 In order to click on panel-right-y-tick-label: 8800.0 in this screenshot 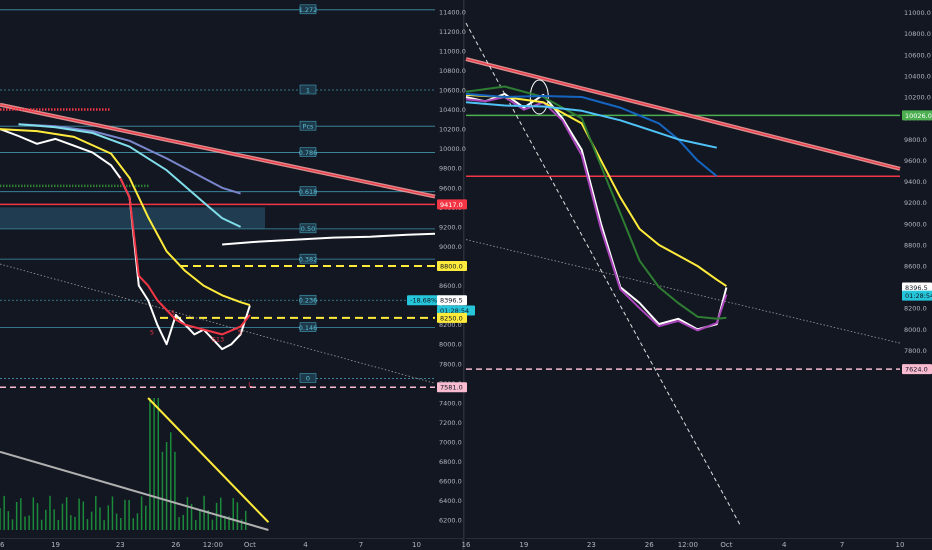, I will do `click(915, 245)`.